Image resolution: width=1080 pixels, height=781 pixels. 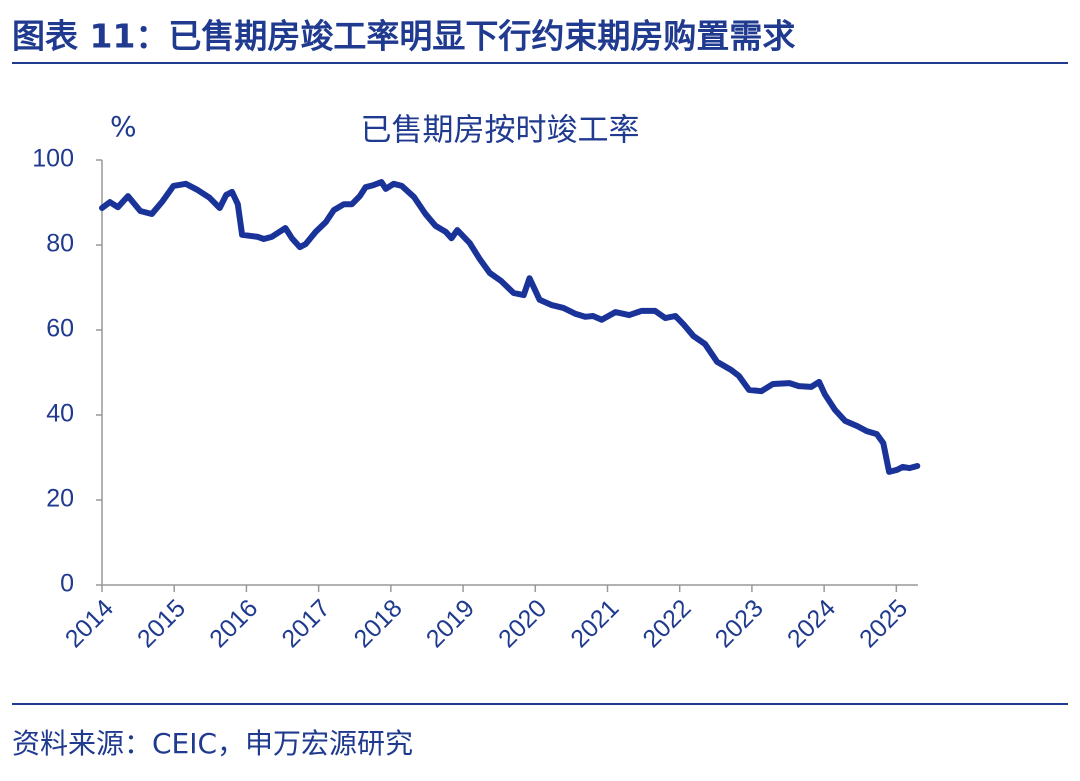 I want to click on x-tick-label: 2025, so click(x=883, y=623).